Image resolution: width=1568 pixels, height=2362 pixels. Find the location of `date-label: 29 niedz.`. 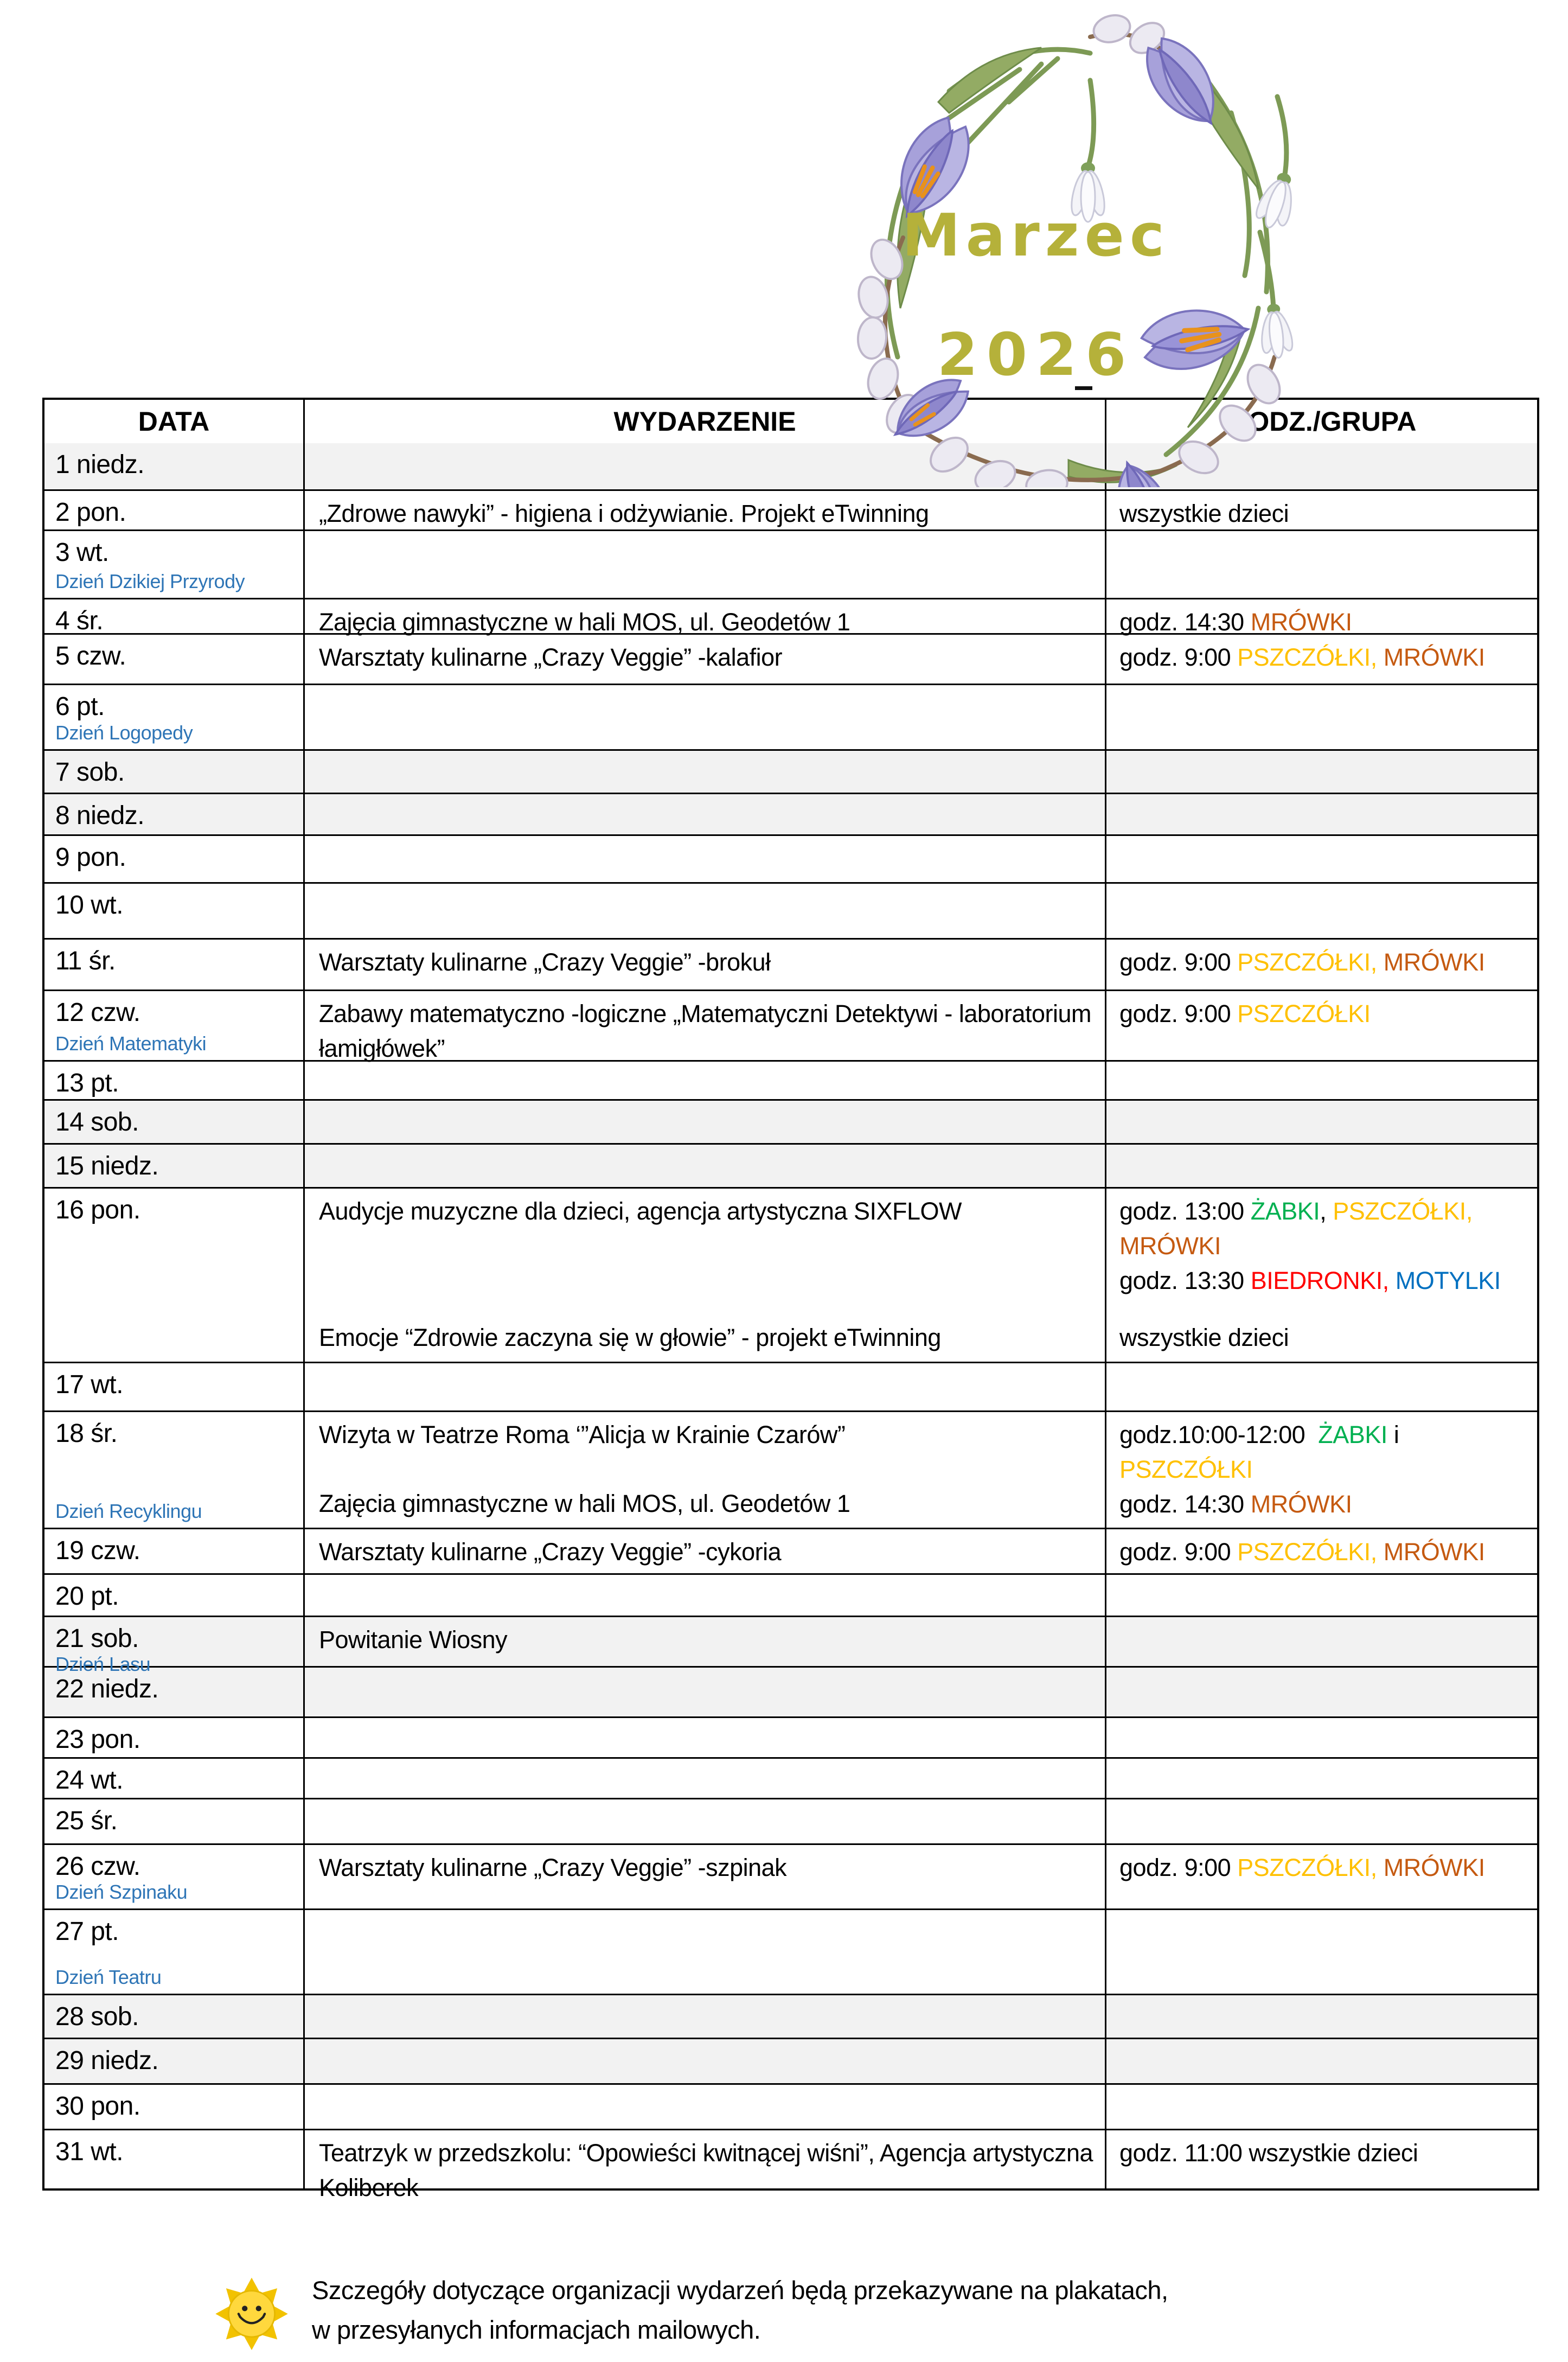

date-label: 29 niedz. is located at coordinates (107, 2060).